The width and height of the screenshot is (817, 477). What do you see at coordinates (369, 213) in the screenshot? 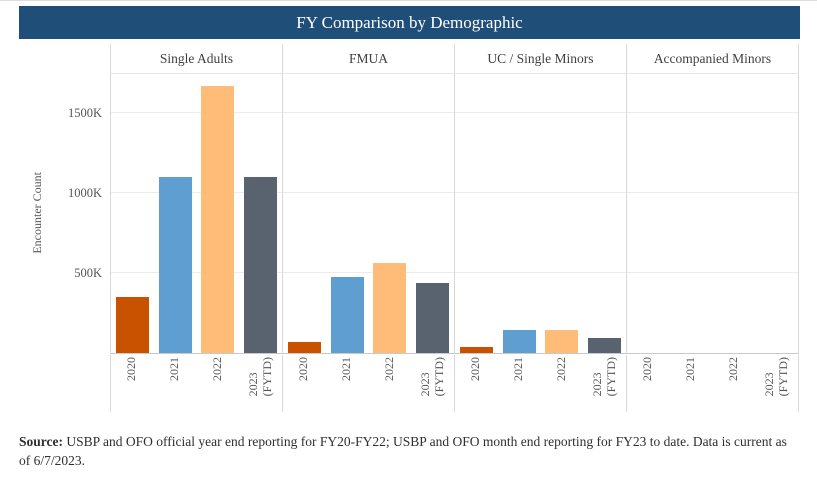
I see `panel-fmua` at bounding box center [369, 213].